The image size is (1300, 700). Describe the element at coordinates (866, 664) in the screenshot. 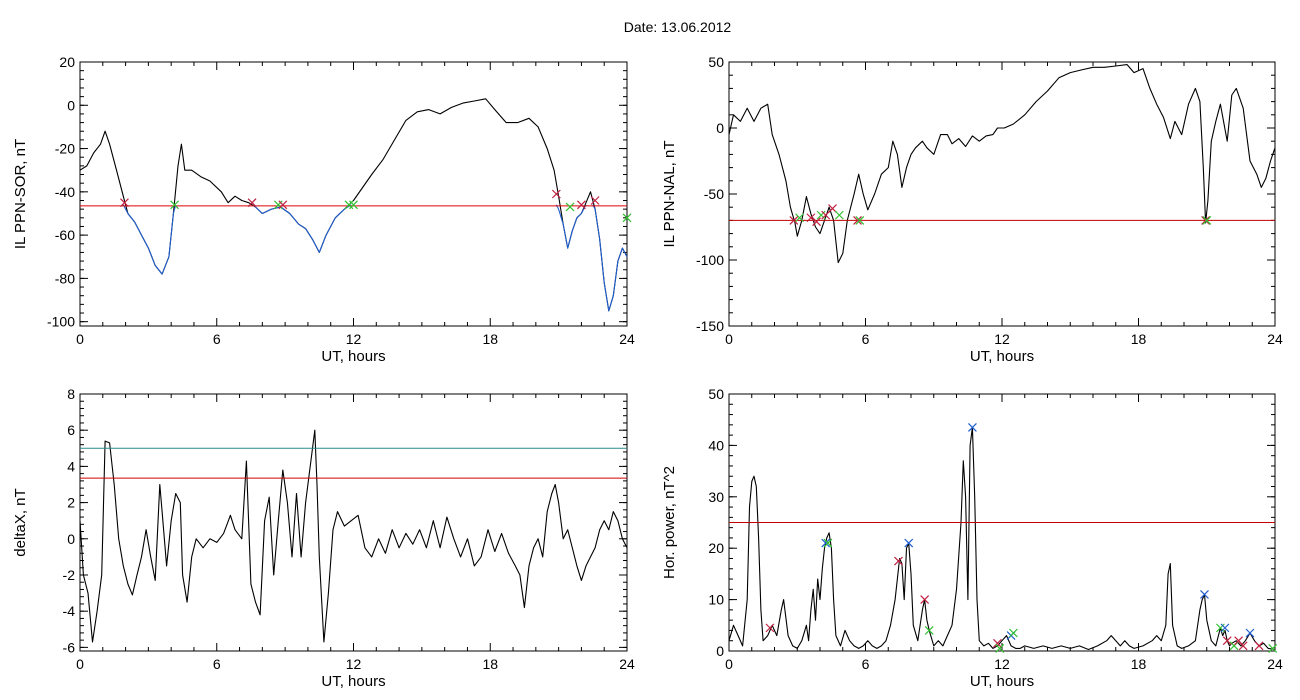

I see `chart-power-xtick-label: 6` at that location.